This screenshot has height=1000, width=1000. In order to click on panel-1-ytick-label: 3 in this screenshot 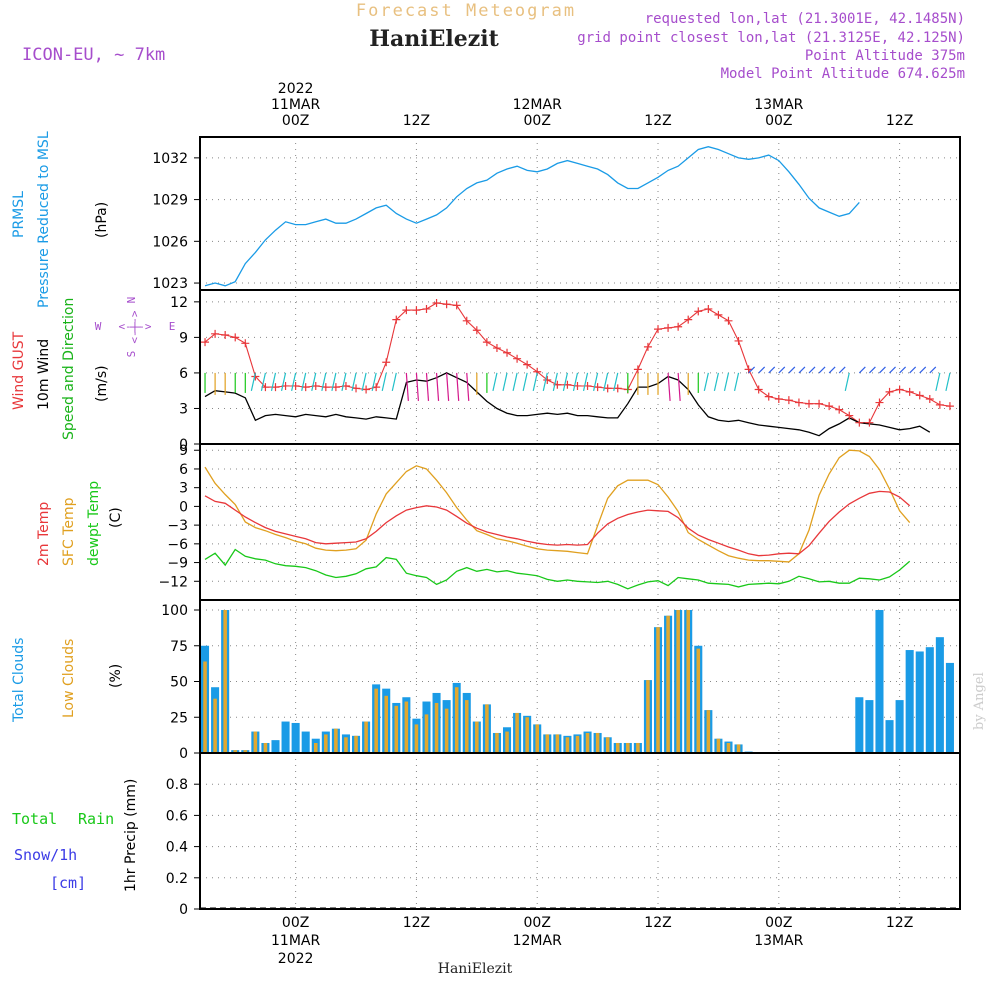, I will do `click(183, 409)`.